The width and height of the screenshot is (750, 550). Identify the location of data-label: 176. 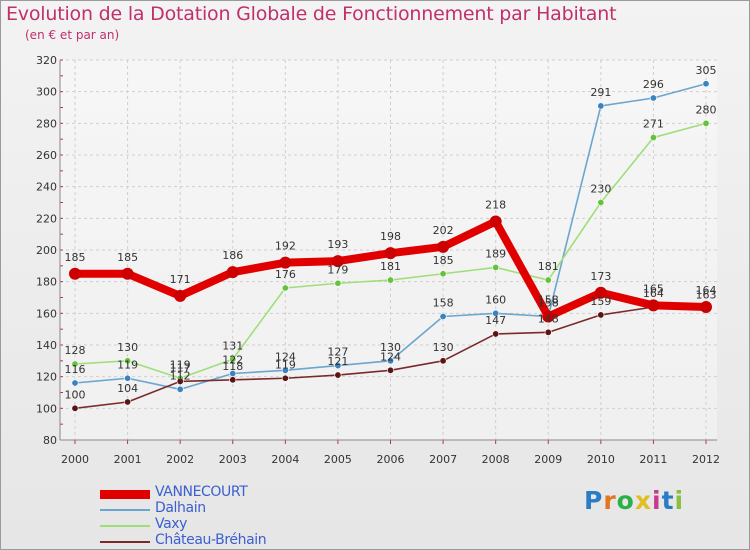
(285, 274).